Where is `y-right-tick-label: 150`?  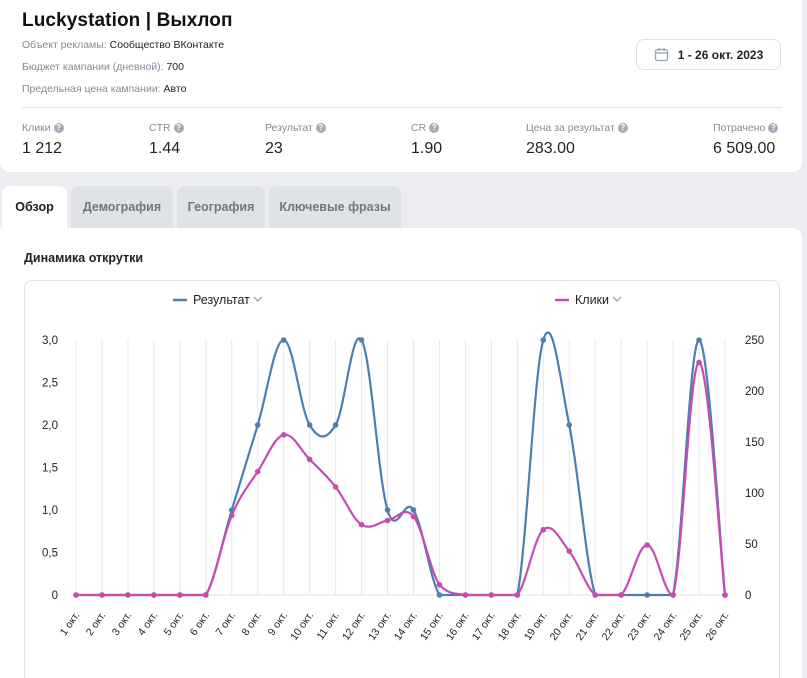
y-right-tick-label: 150 is located at coordinates (754, 443).